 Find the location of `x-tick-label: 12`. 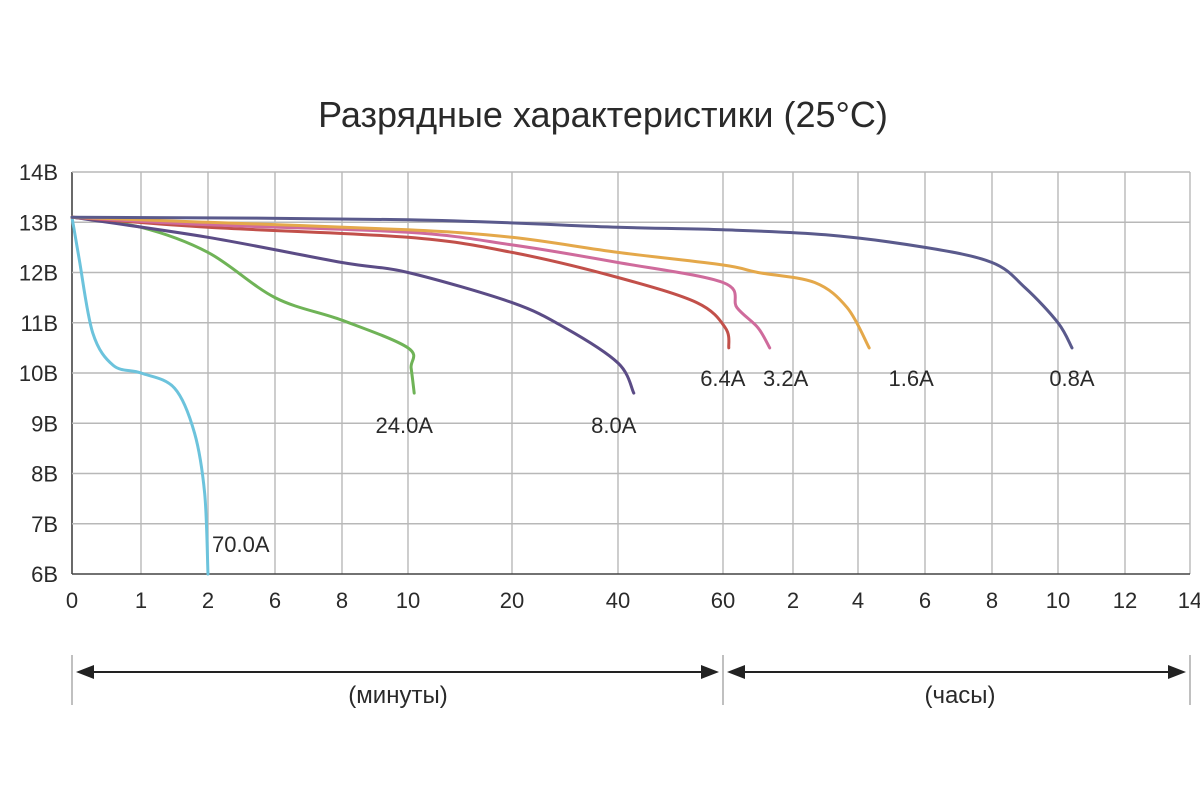

x-tick-label: 12 is located at coordinates (1125, 600).